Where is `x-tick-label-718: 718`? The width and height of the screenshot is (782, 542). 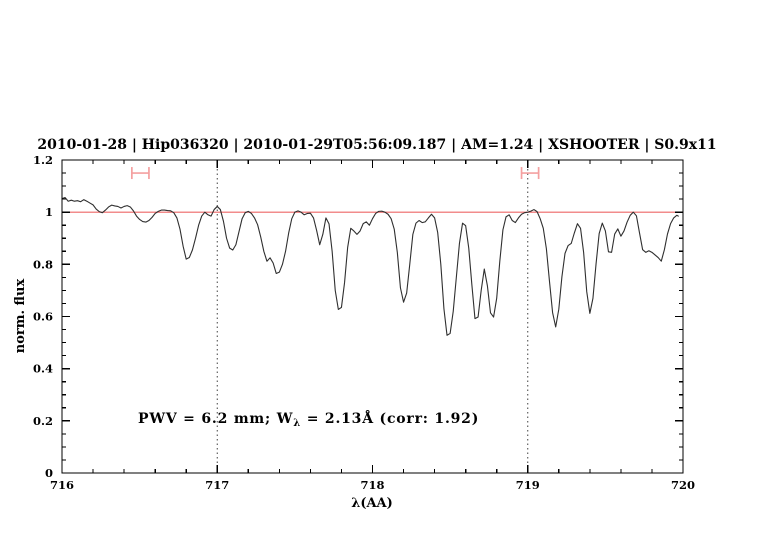
x-tick-label-718: 718 is located at coordinates (372, 485).